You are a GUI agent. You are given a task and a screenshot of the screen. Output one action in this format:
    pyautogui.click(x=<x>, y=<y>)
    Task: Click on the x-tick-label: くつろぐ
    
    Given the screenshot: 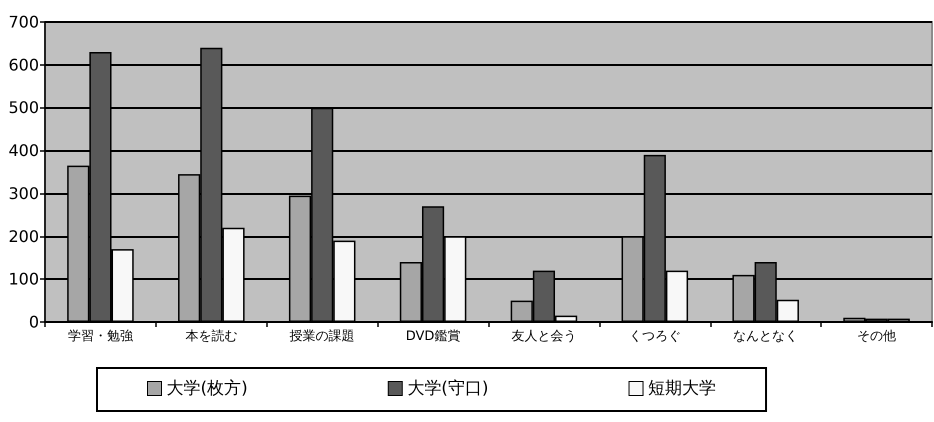 What is the action you would take?
    pyautogui.click(x=654, y=336)
    